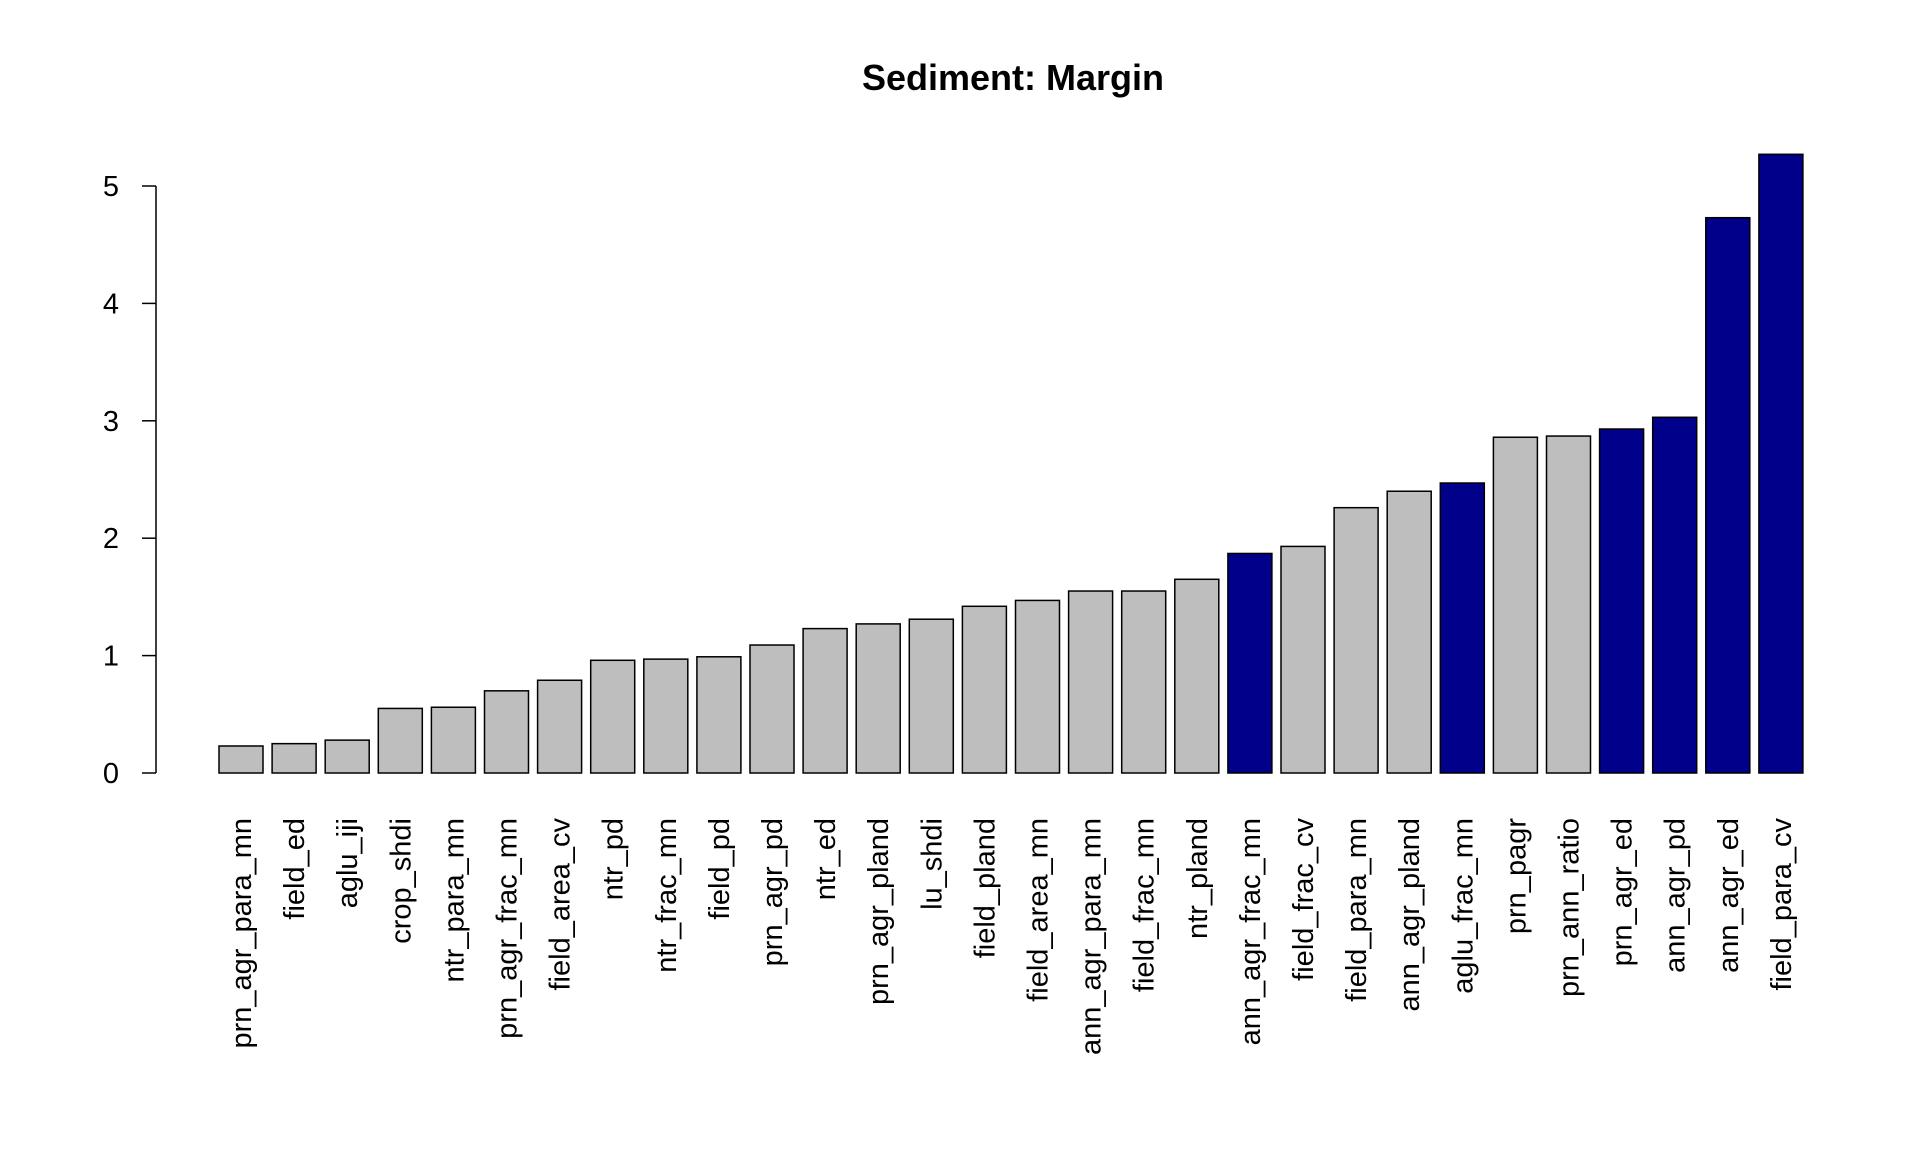 The image size is (1920, 1152). I want to click on x-category-label: field_para_cv, so click(1782, 904).